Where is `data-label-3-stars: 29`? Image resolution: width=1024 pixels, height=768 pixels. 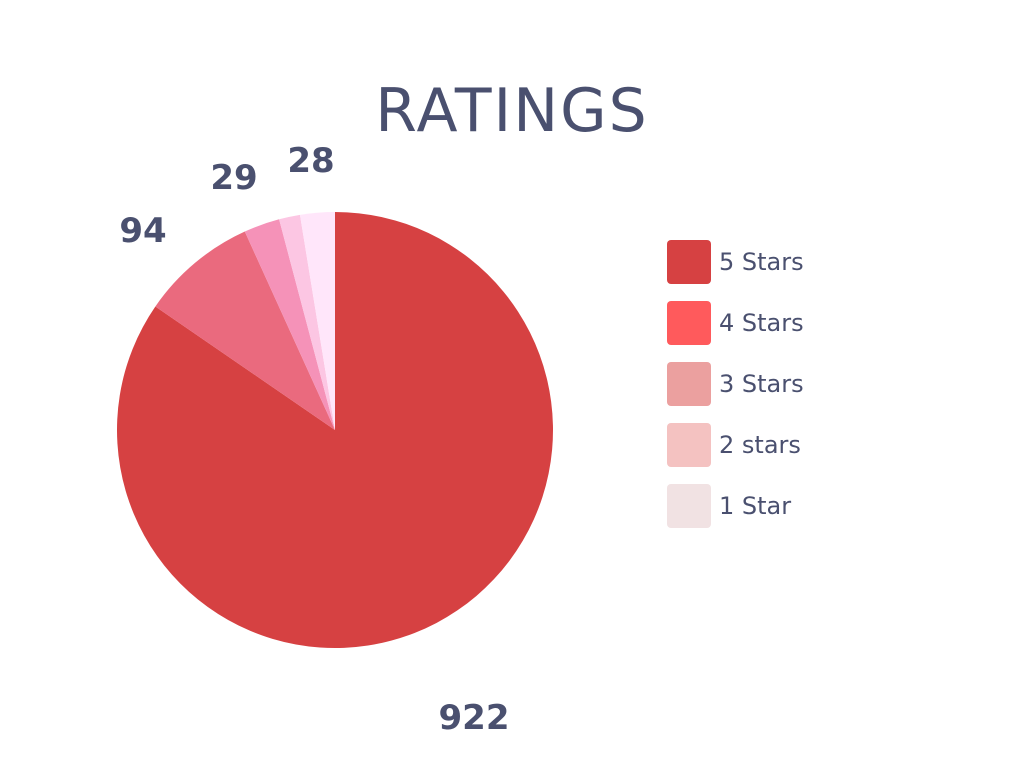
data-label-3-stars: 29 is located at coordinates (234, 178).